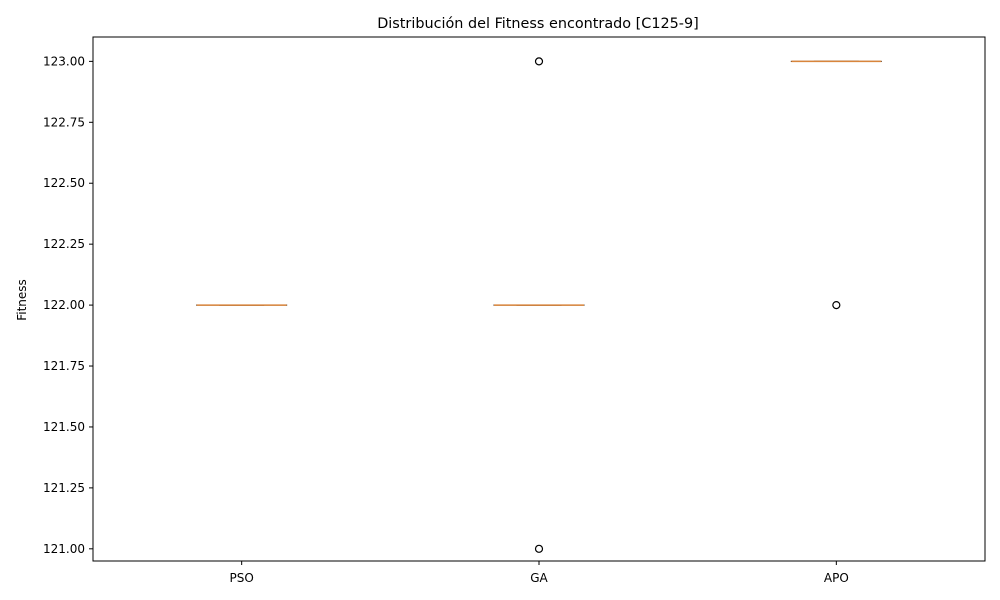 The height and width of the screenshot is (600, 1000). Describe the element at coordinates (64, 122) in the screenshot. I see `y-tick-label: 122.75` at that location.